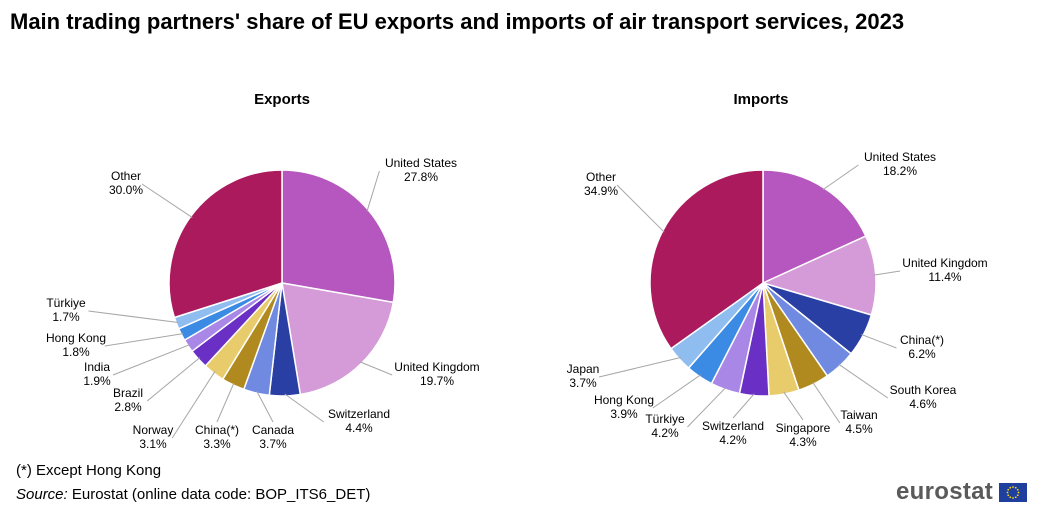 This screenshot has height=509, width=1046. What do you see at coordinates (282, 99) in the screenshot?
I see `exports-subtitle: Exports` at bounding box center [282, 99].